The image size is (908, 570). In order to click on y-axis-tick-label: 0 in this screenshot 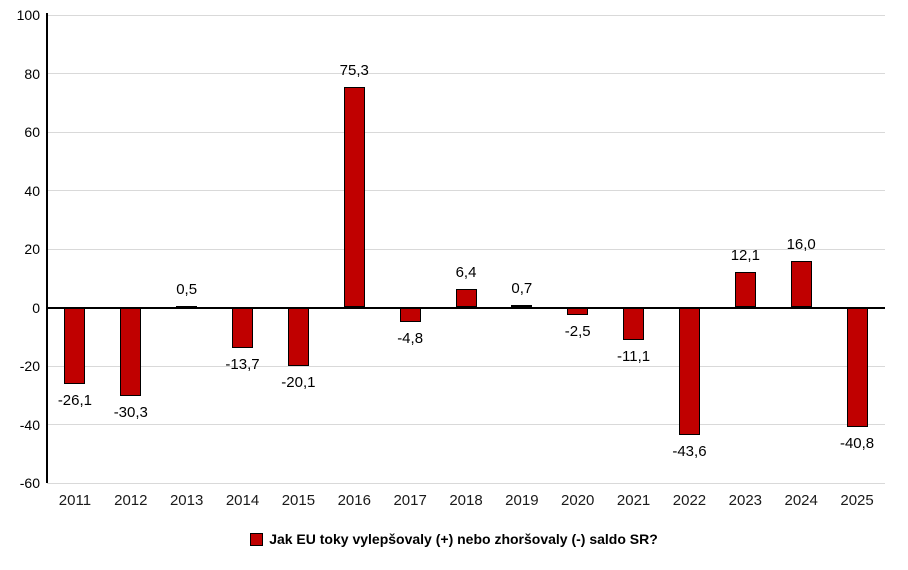, I will do `click(36, 307)`.